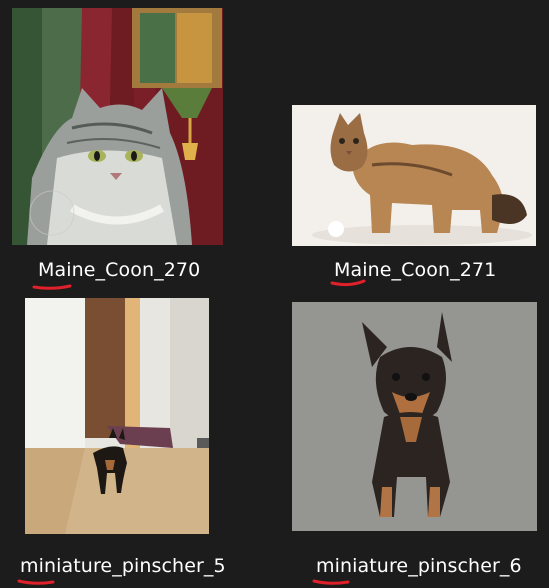  Describe the element at coordinates (117, 416) in the screenshot. I see `thumbnail-small-dog-in-hallway-photo` at that location.